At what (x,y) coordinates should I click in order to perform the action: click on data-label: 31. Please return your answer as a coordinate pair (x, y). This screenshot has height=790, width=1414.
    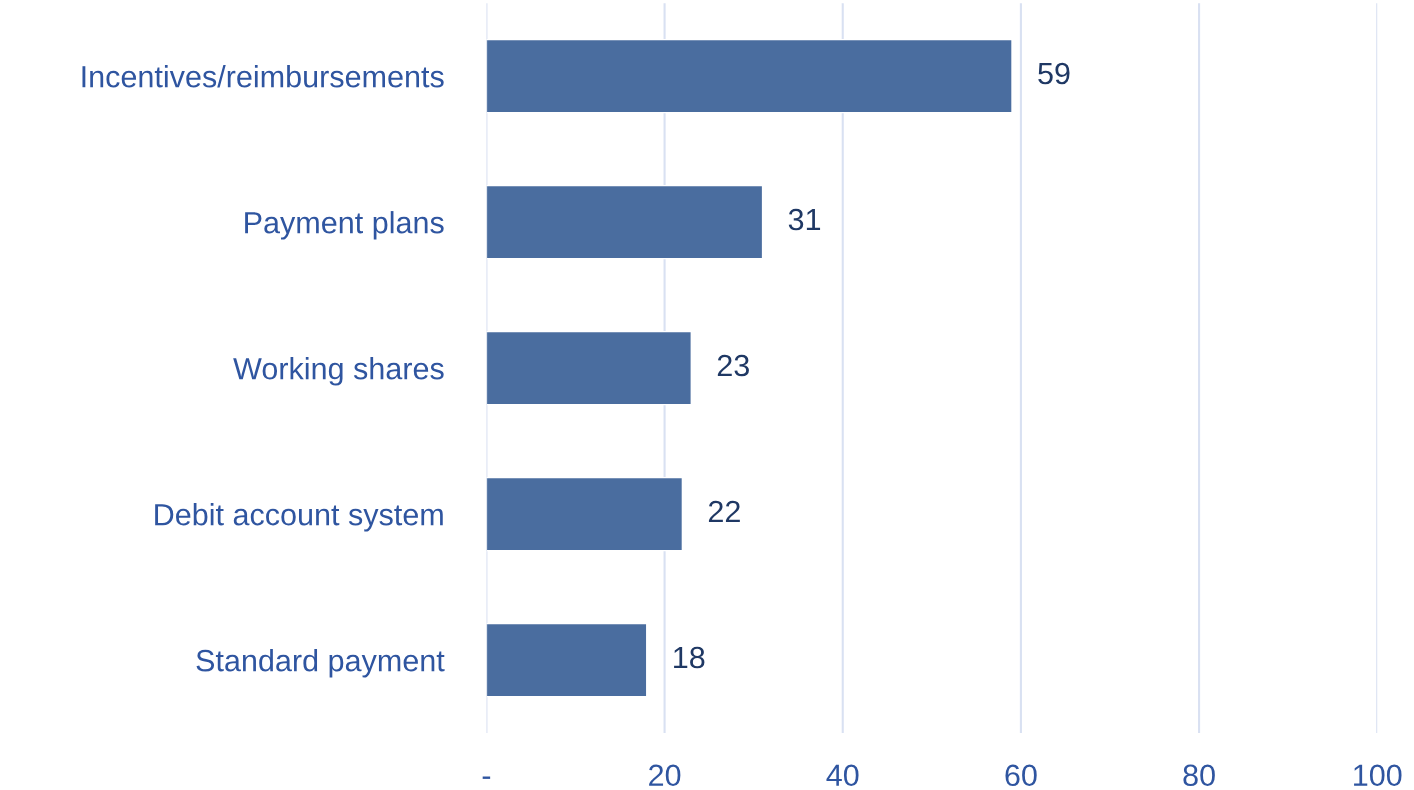
    Looking at the image, I should click on (804, 219).